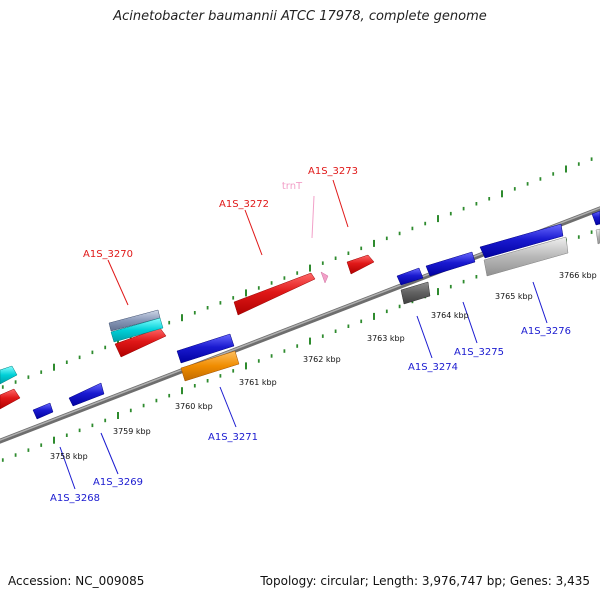 The image size is (600, 600). Describe the element at coordinates (450, 315) in the screenshot. I see `kbp-label: 3764 kbp` at that location.